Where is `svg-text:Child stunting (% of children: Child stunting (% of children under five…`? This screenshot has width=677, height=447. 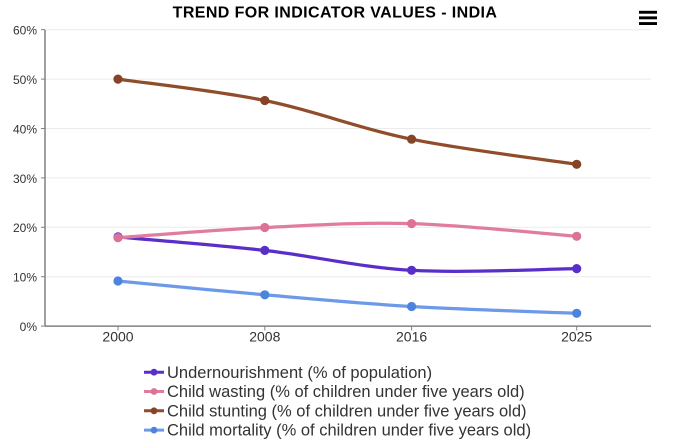 svg-text:Child stunting (% of children: Child stunting (% of children under five… is located at coordinates (347, 411).